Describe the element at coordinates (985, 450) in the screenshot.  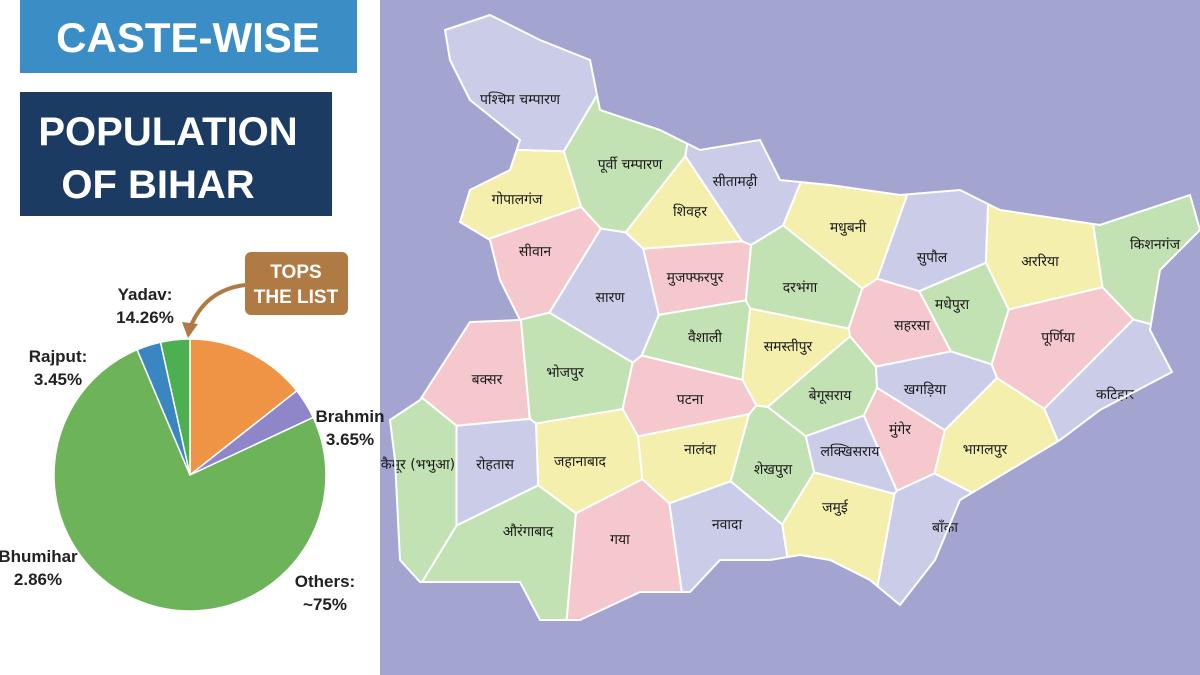
I see `district-label: भागलपुर` at that location.